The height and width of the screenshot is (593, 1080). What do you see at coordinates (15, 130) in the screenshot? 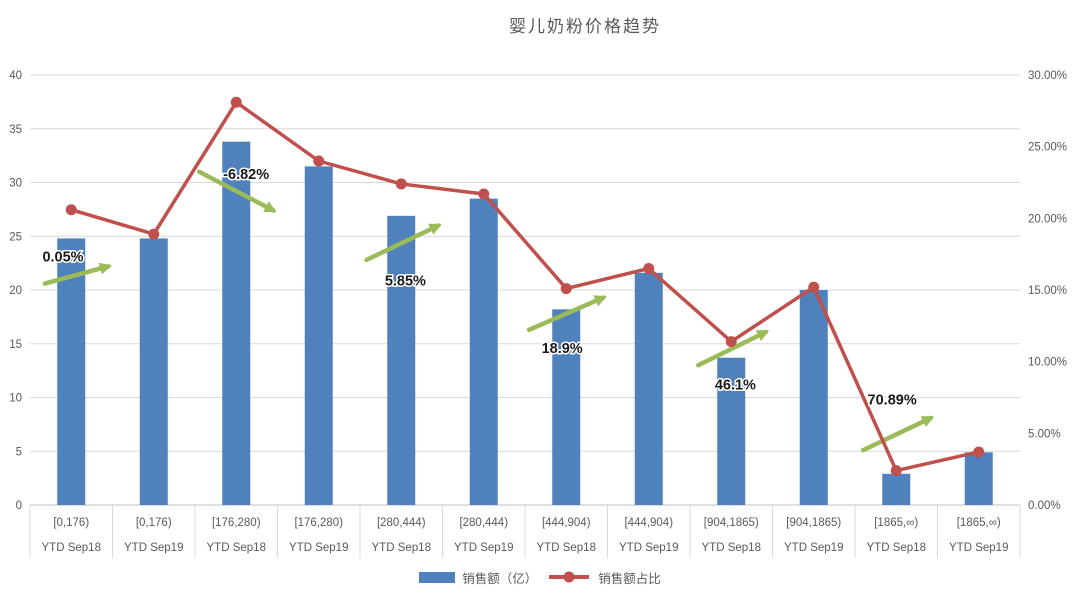
I see `left-axis-tick-label: 35` at bounding box center [15, 130].